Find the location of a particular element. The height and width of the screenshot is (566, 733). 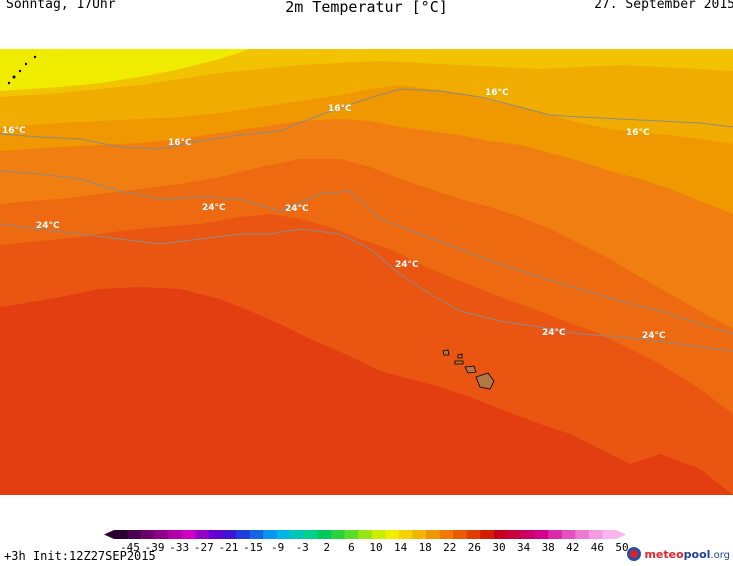

legend-colorbar is located at coordinates (365, 534).